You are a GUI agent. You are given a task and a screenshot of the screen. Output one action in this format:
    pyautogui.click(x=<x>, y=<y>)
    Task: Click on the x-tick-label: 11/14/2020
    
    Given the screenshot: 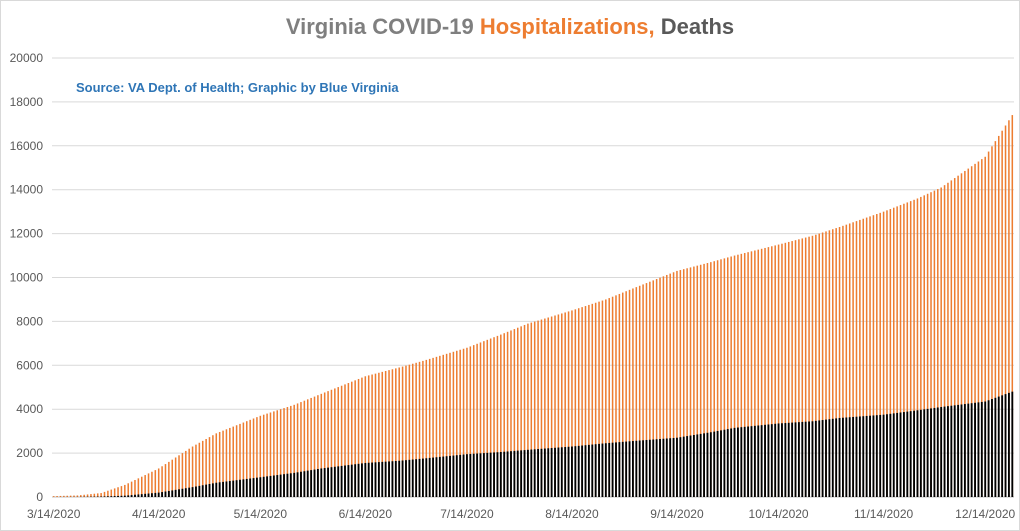 What is the action you would take?
    pyautogui.click(x=883, y=514)
    